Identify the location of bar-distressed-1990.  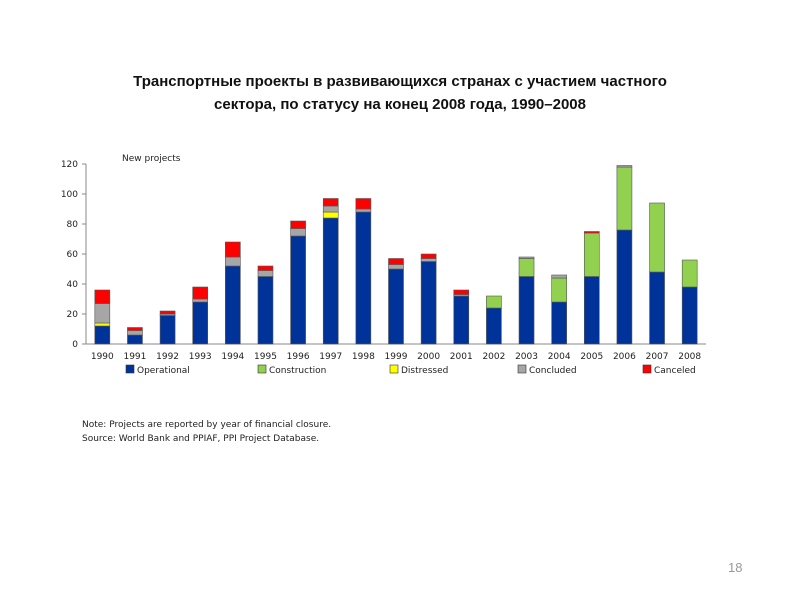
(102, 324).